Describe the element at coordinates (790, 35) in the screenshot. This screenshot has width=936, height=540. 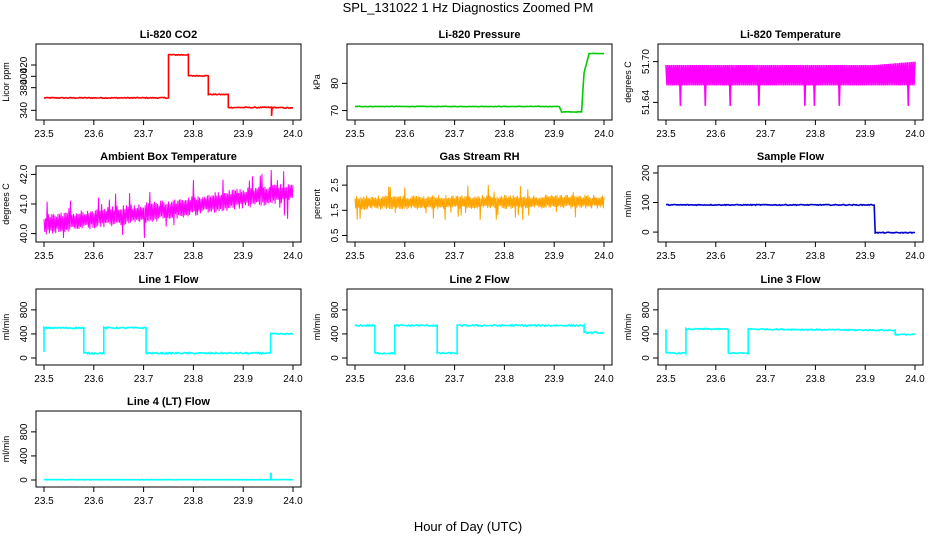
I see `panel-title: Li-820 Temperature` at that location.